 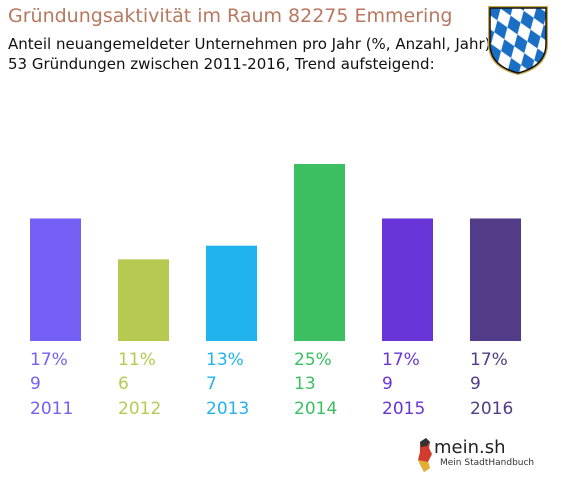 I want to click on year-label-2014: 2014, so click(x=315, y=409).